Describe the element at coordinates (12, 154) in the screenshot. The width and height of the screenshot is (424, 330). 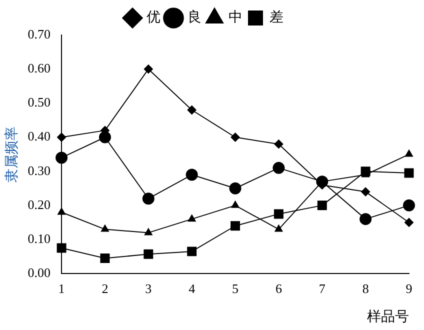
I see `y-axis-title: 隶属频率` at that location.